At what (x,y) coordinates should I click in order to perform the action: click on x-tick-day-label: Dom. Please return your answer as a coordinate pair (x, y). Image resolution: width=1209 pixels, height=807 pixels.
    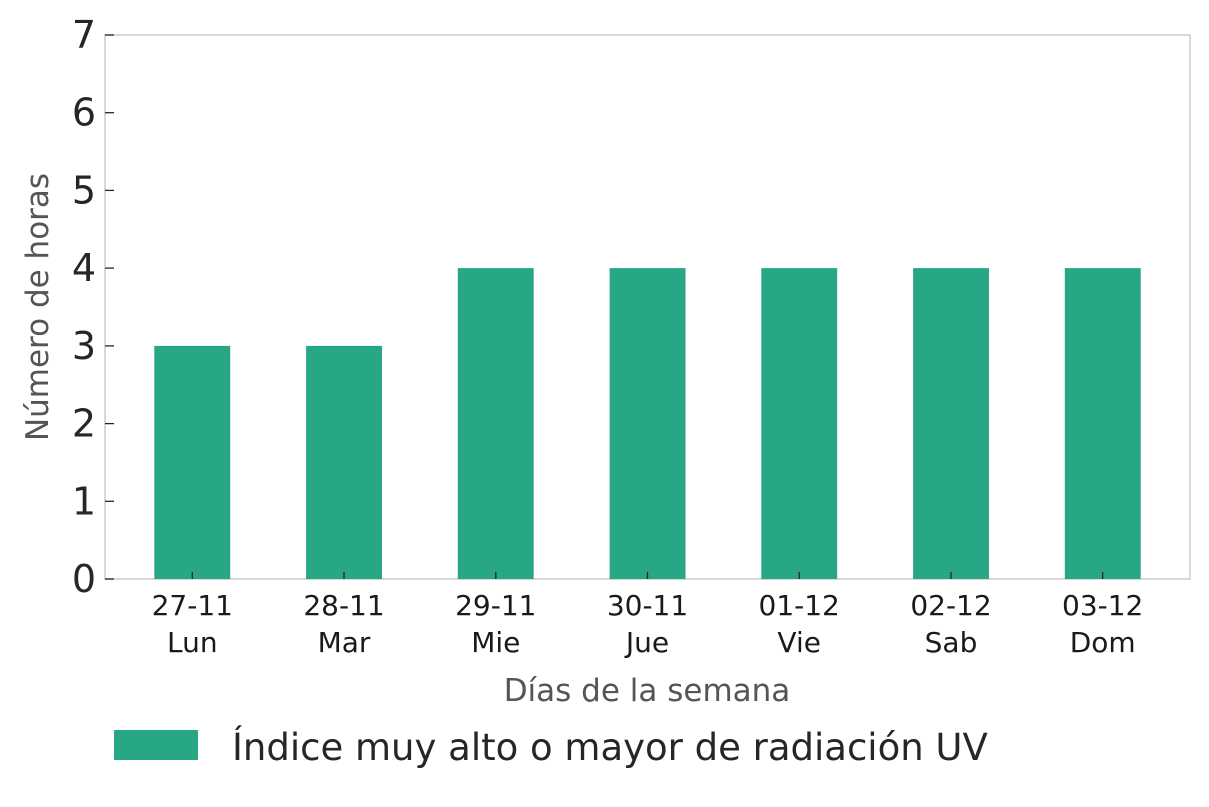
    Looking at the image, I should click on (1103, 642).